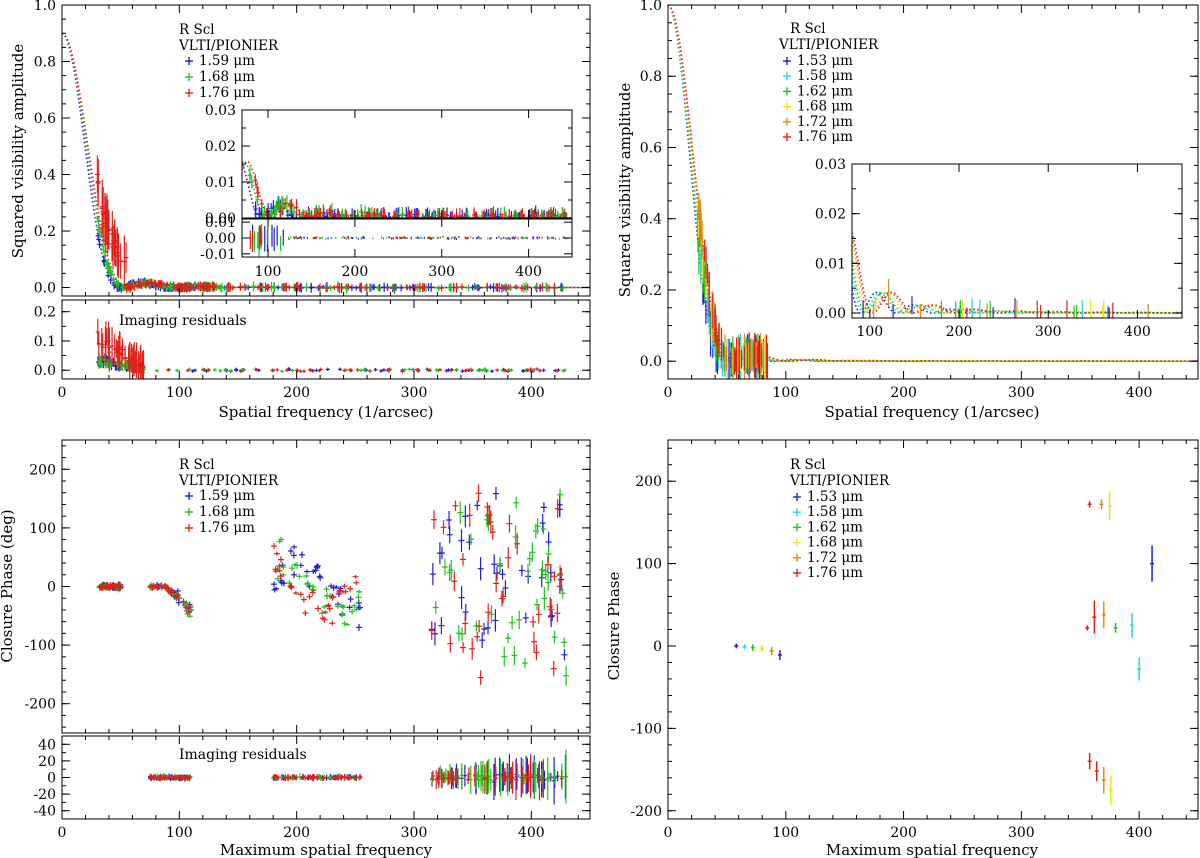 The width and height of the screenshot is (1200, 858). What do you see at coordinates (825, 137) in the screenshot?
I see `tr-legend-entries-label: 1.76 μm` at bounding box center [825, 137].